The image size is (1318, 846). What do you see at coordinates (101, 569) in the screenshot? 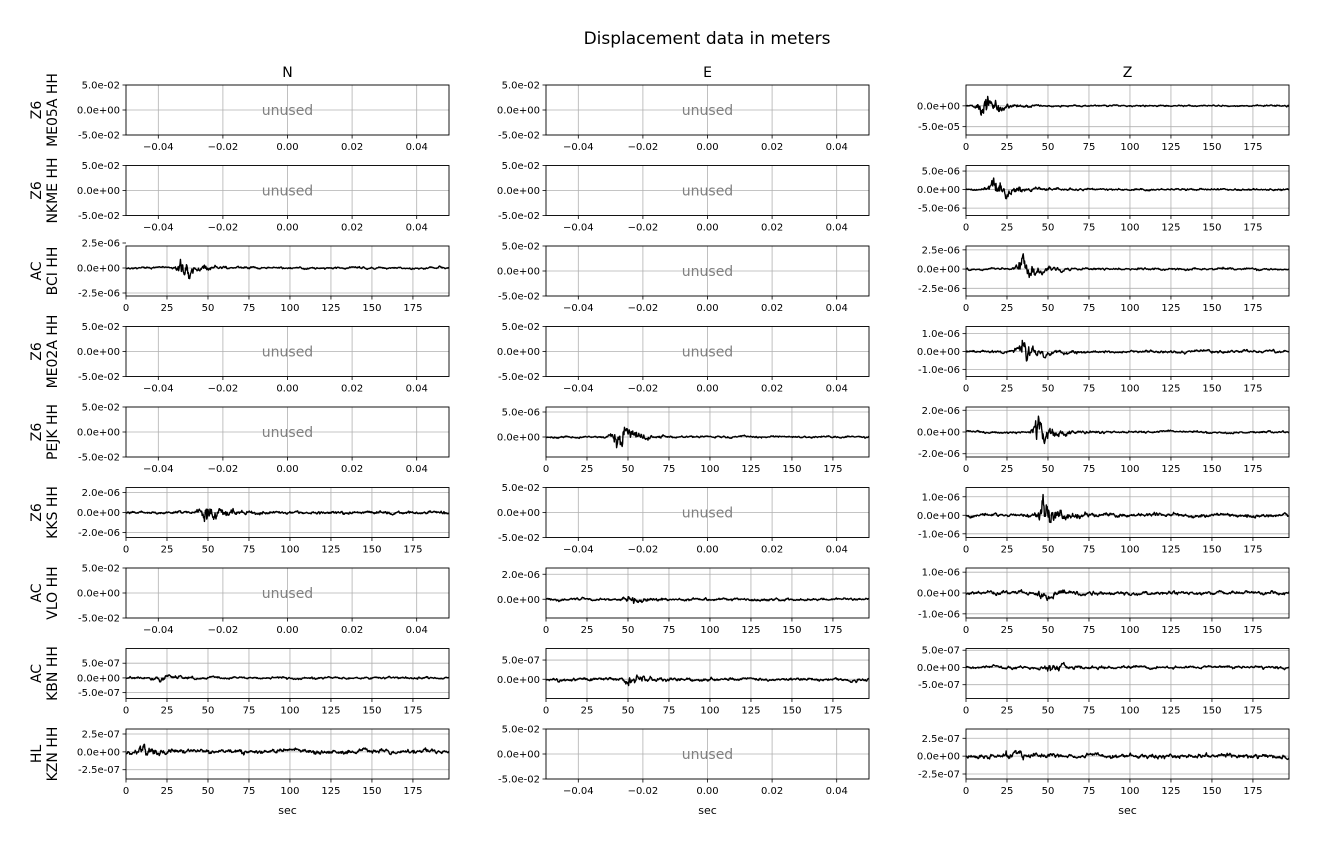
I see `y-tick-label: 5.0e-02` at bounding box center [101, 569].